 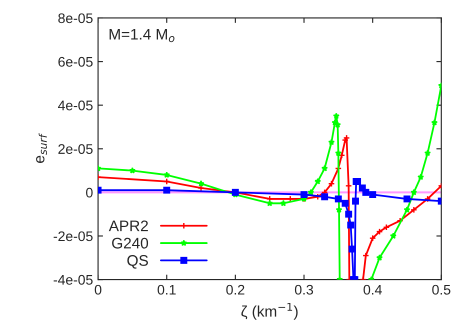 What do you see at coordinates (73, 236) in the screenshot?
I see `y-tick-label: -2e-05` at bounding box center [73, 236].